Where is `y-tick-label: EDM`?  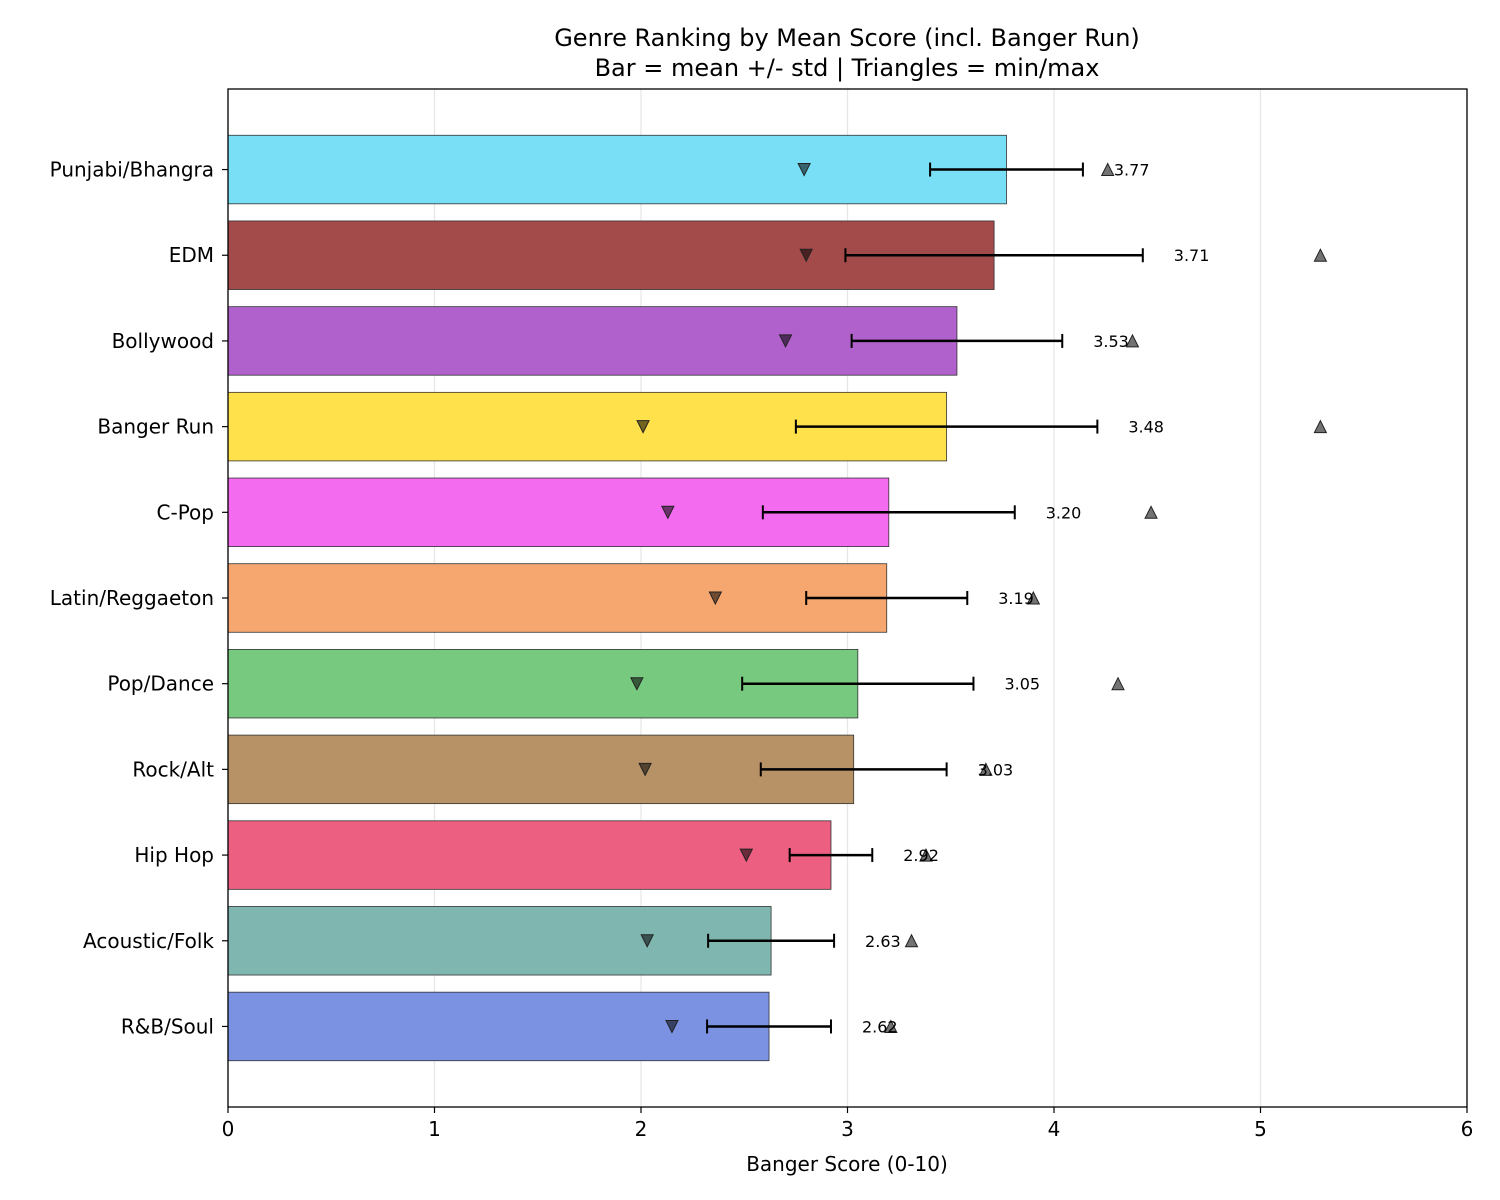 y-tick-label: EDM is located at coordinates (191, 255).